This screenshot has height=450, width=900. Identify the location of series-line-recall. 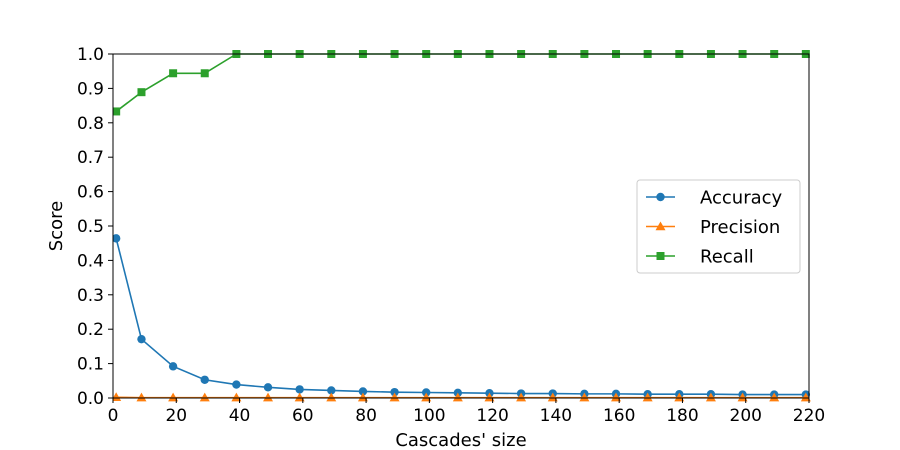
(460, 83).